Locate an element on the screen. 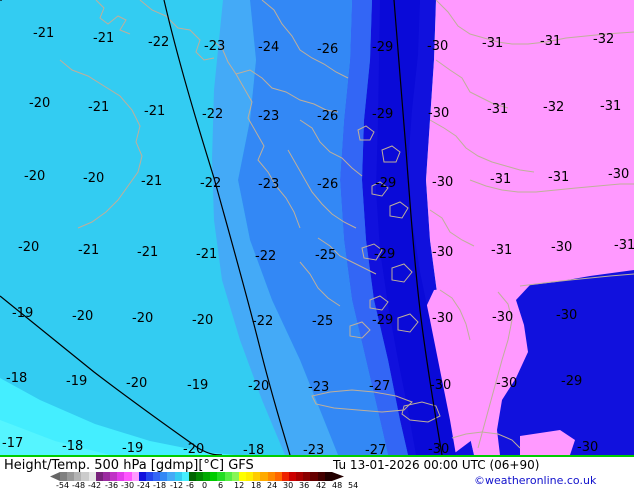  color-scale-tick: 12 is located at coordinates (239, 485).